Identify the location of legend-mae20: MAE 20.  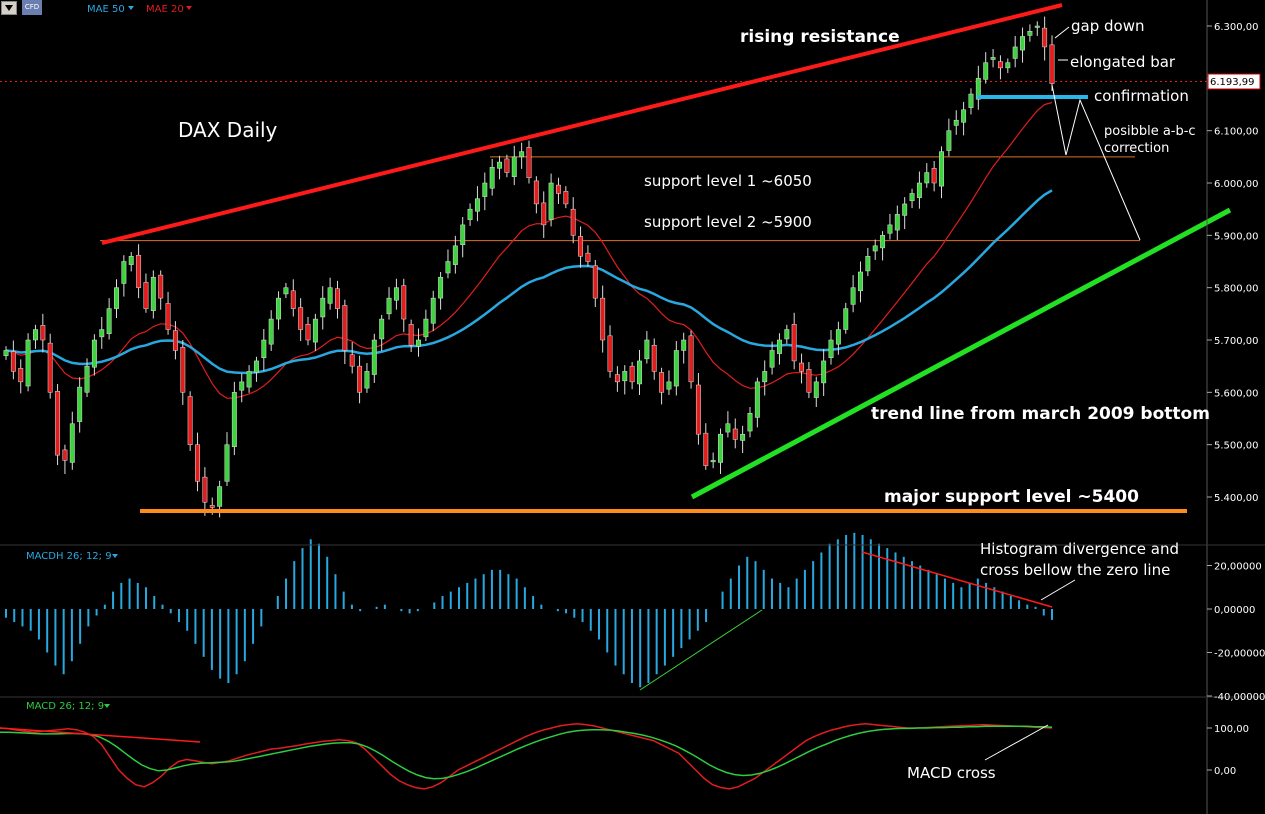
(165, 9).